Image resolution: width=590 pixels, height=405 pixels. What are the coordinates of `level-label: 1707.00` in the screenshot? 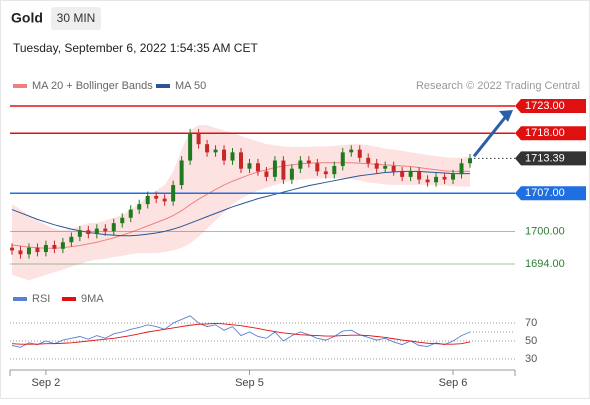 It's located at (545, 193).